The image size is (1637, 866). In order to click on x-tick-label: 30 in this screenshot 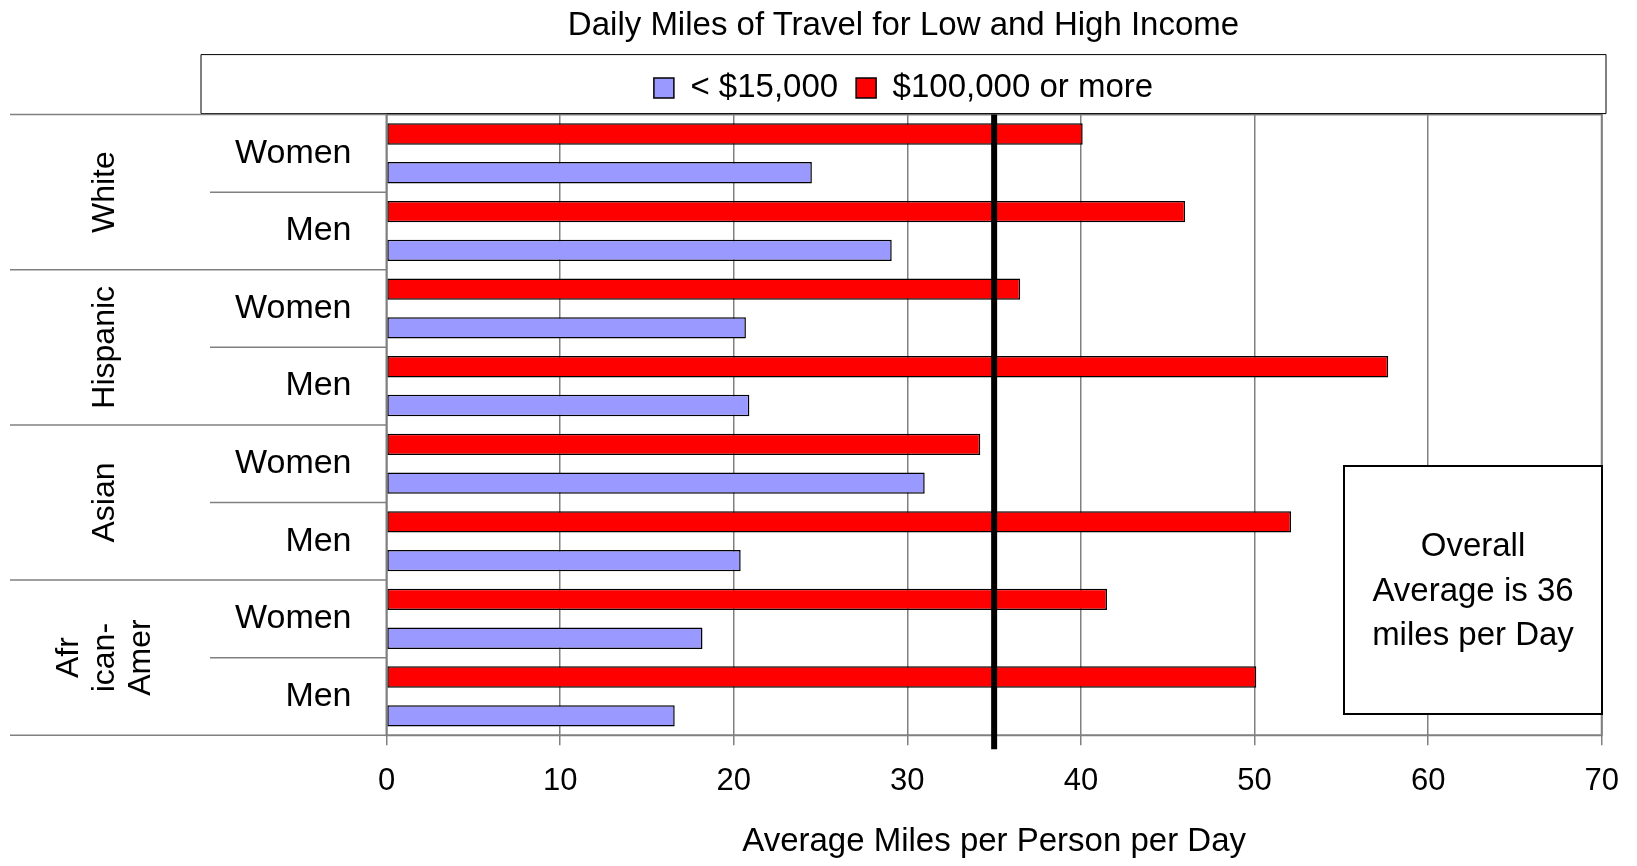, I will do `click(907, 780)`.